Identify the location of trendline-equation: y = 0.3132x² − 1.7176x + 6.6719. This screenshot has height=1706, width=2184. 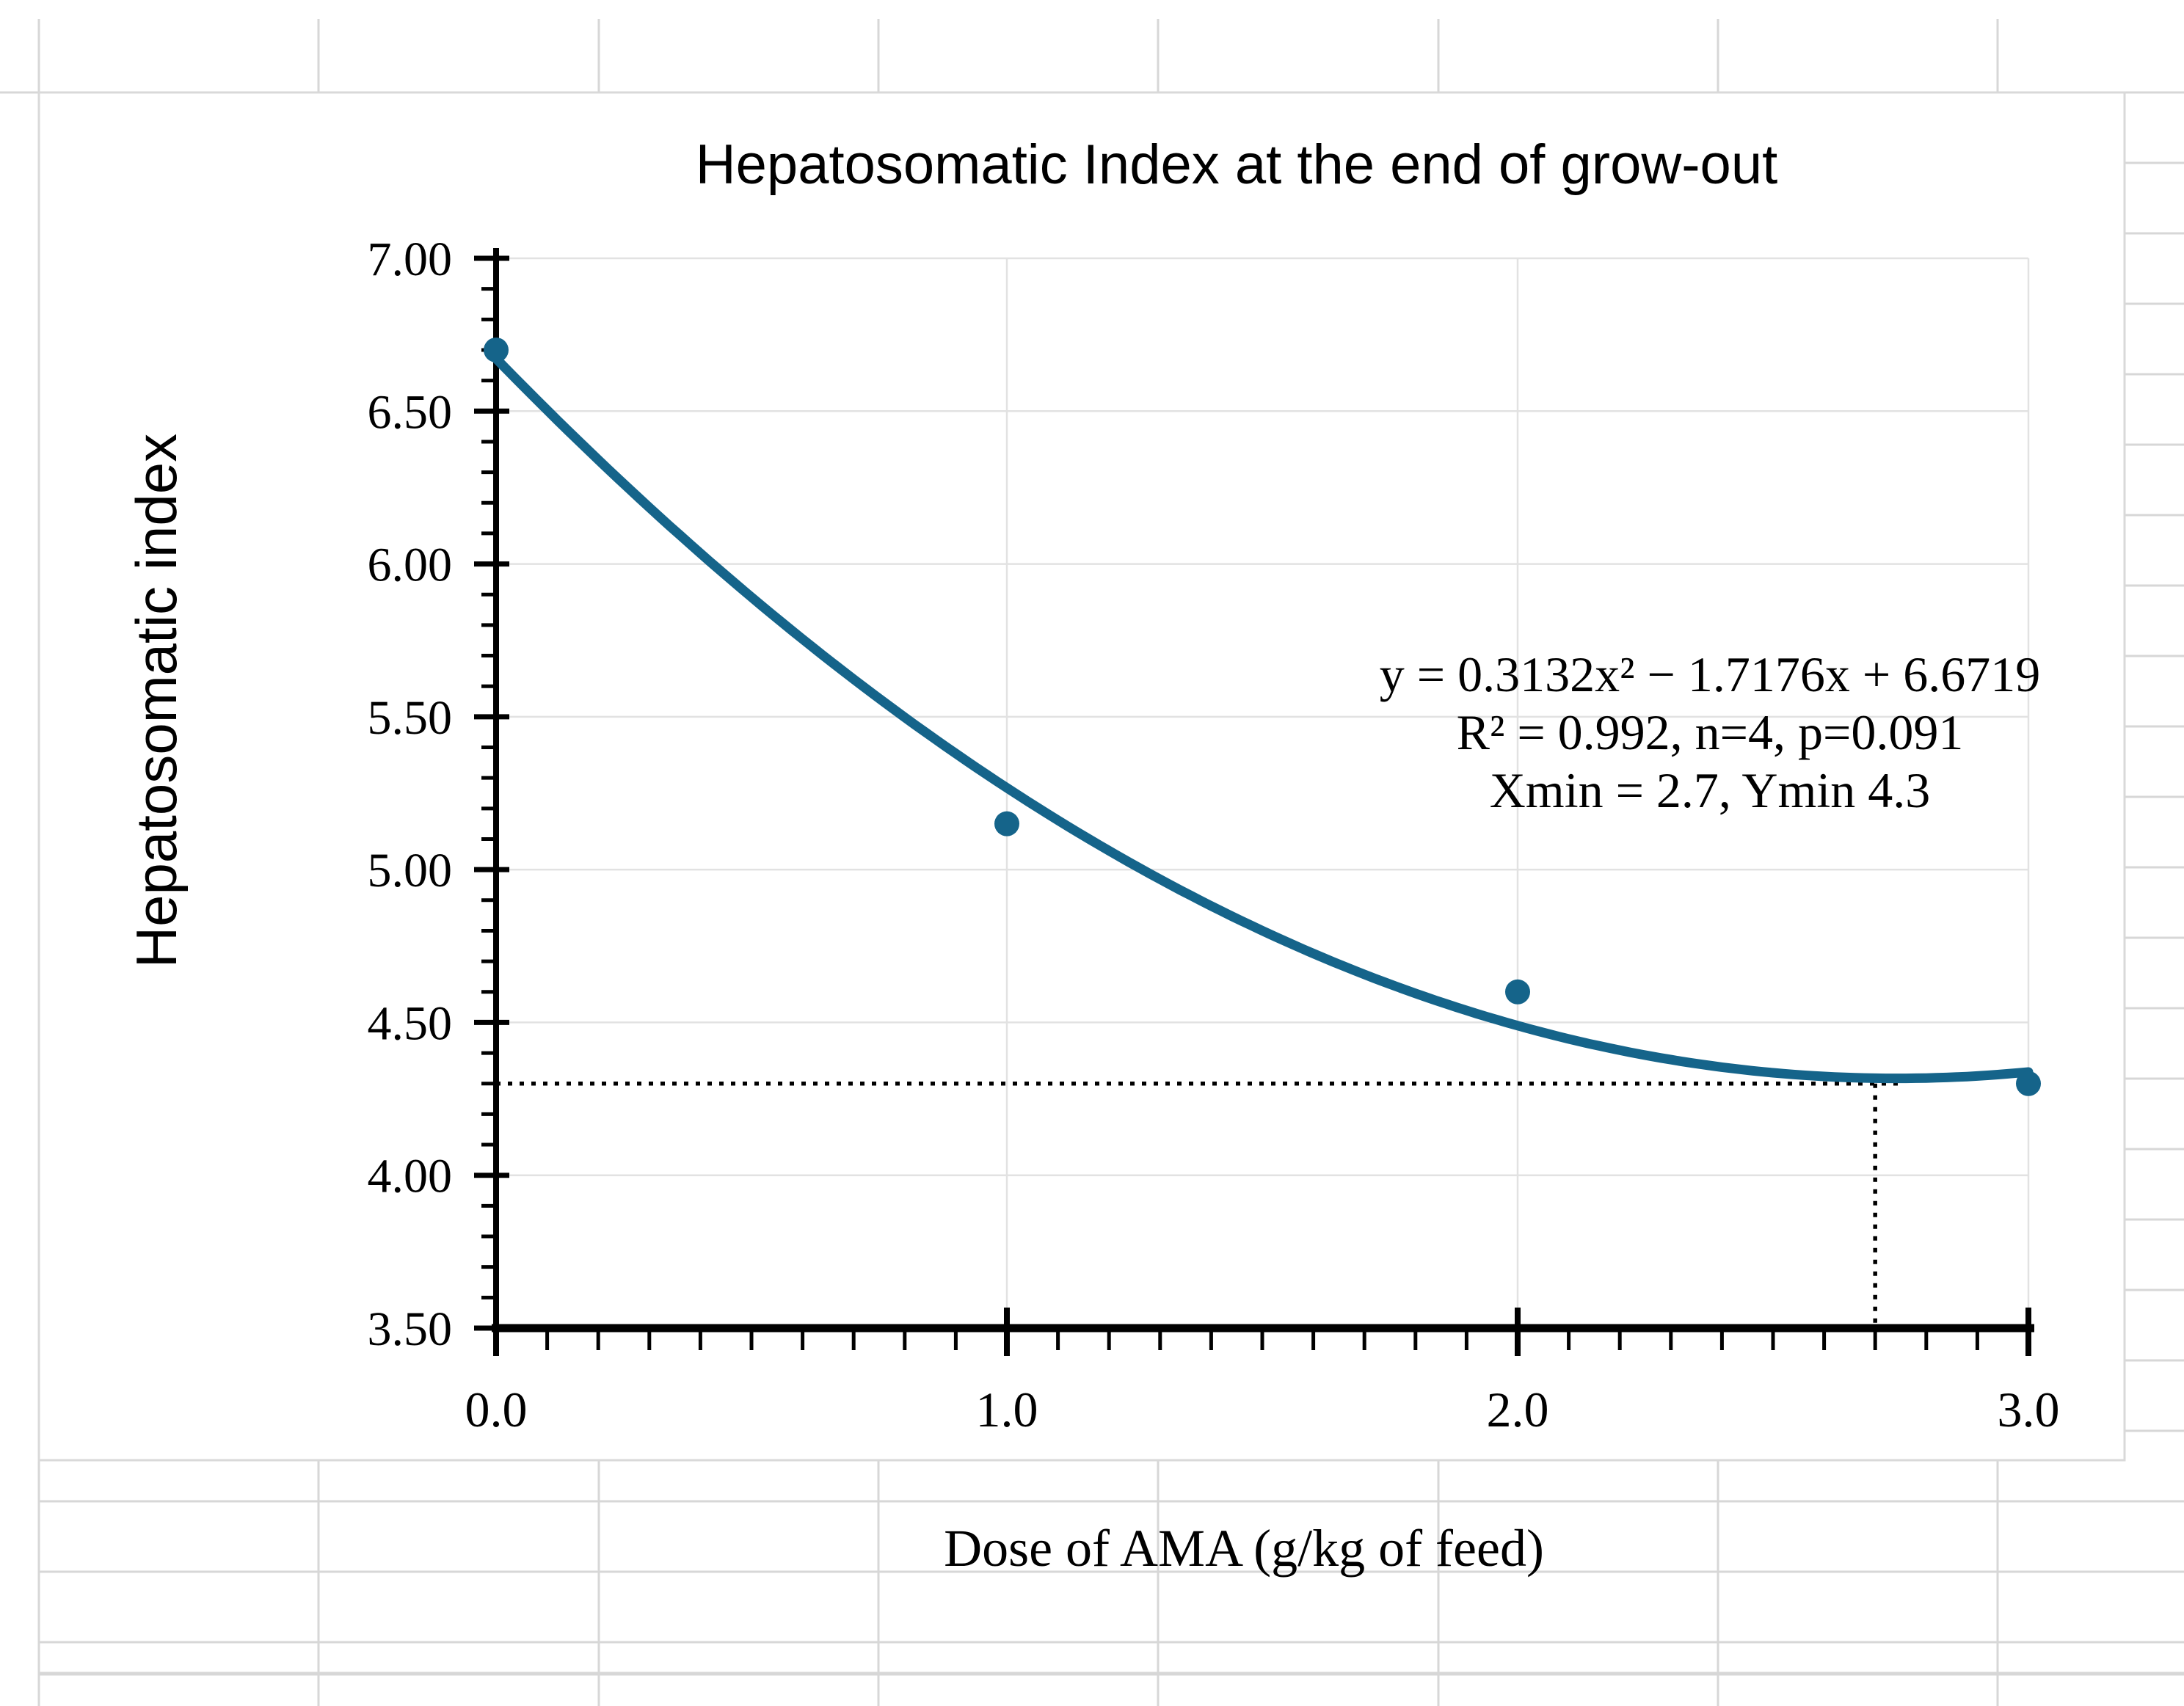
(1710, 674).